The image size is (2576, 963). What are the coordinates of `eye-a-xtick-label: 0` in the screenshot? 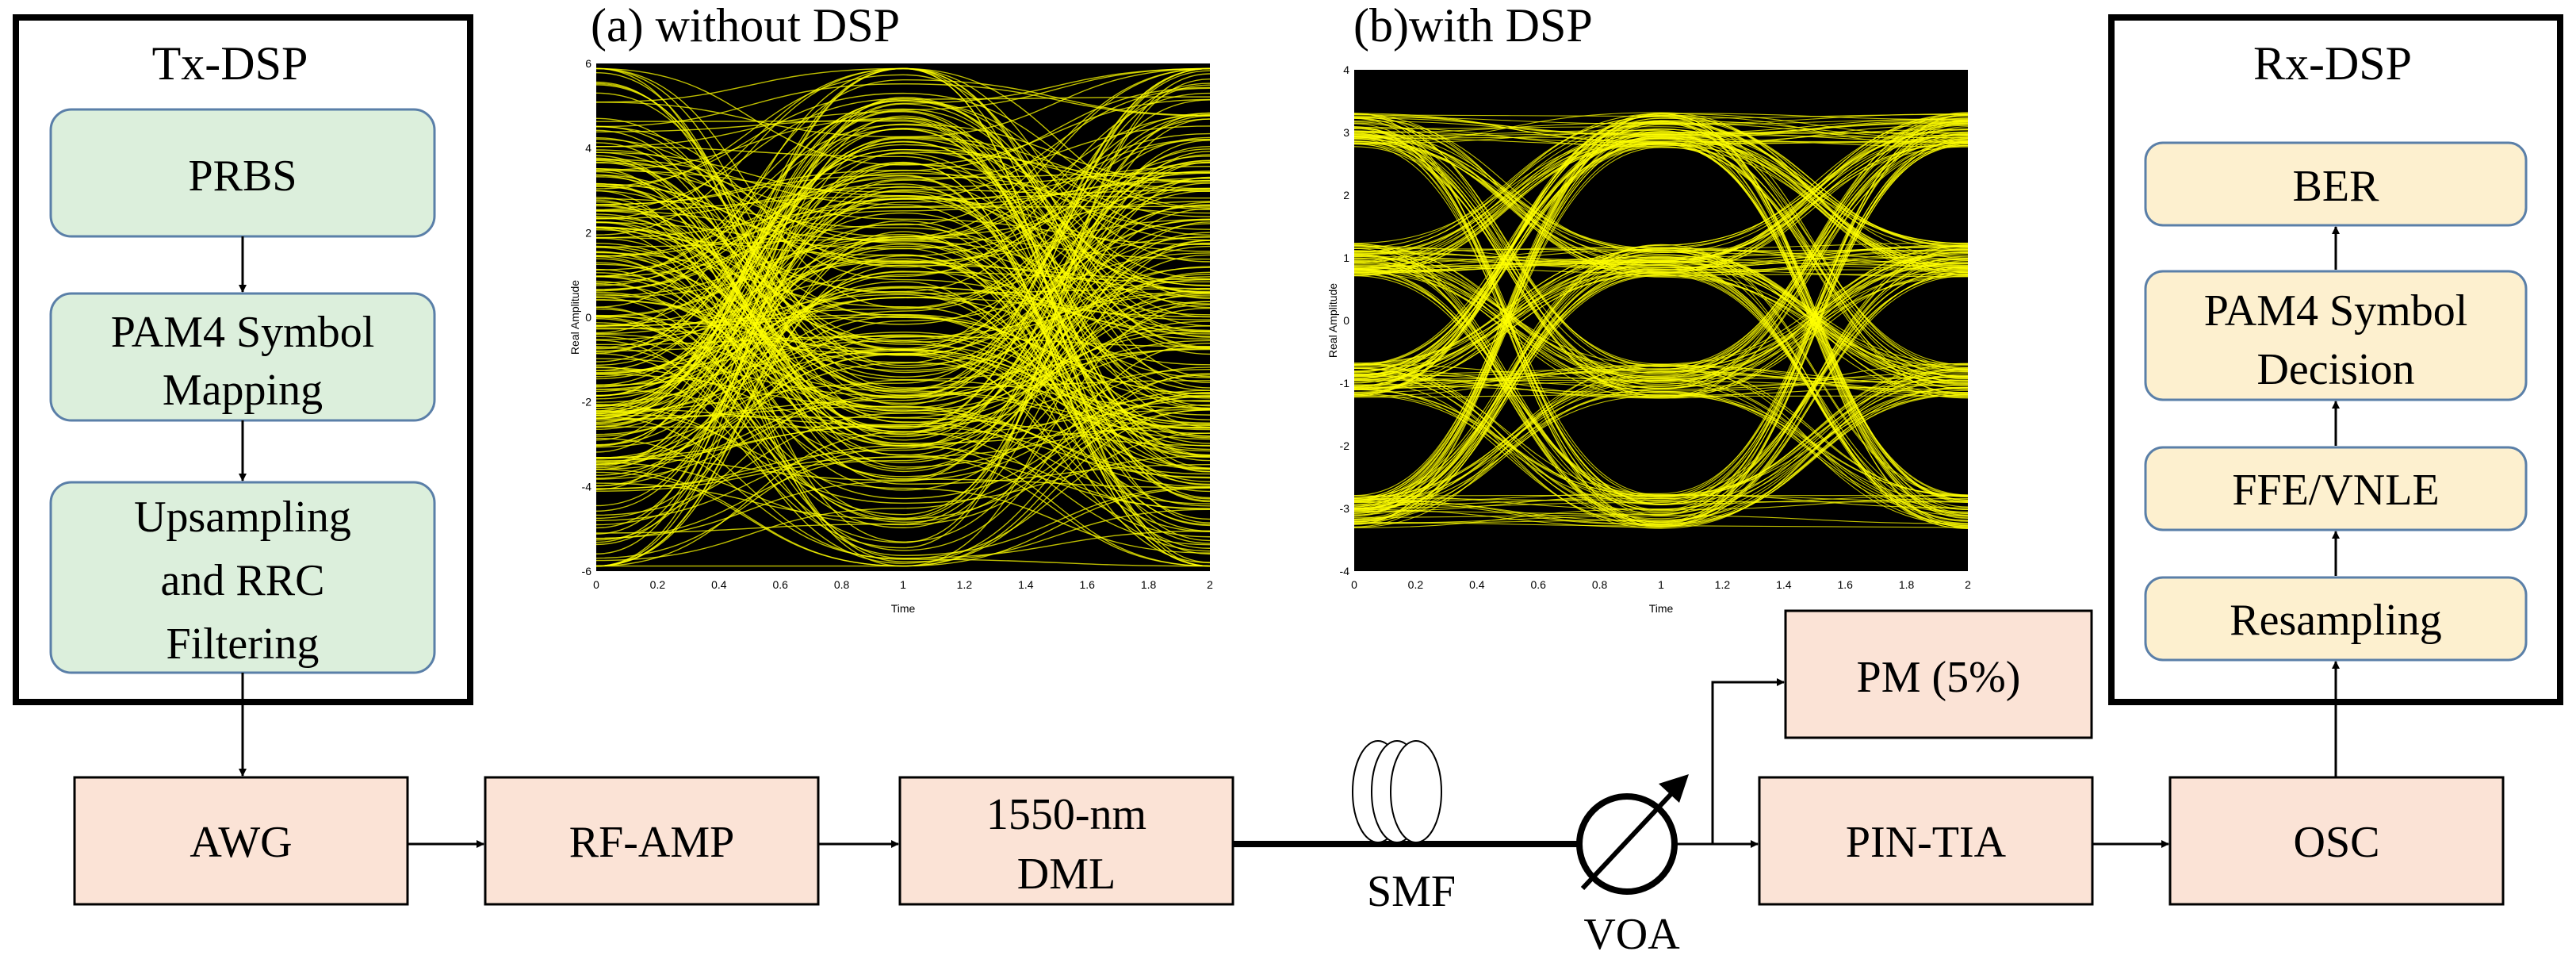 It's located at (596, 584).